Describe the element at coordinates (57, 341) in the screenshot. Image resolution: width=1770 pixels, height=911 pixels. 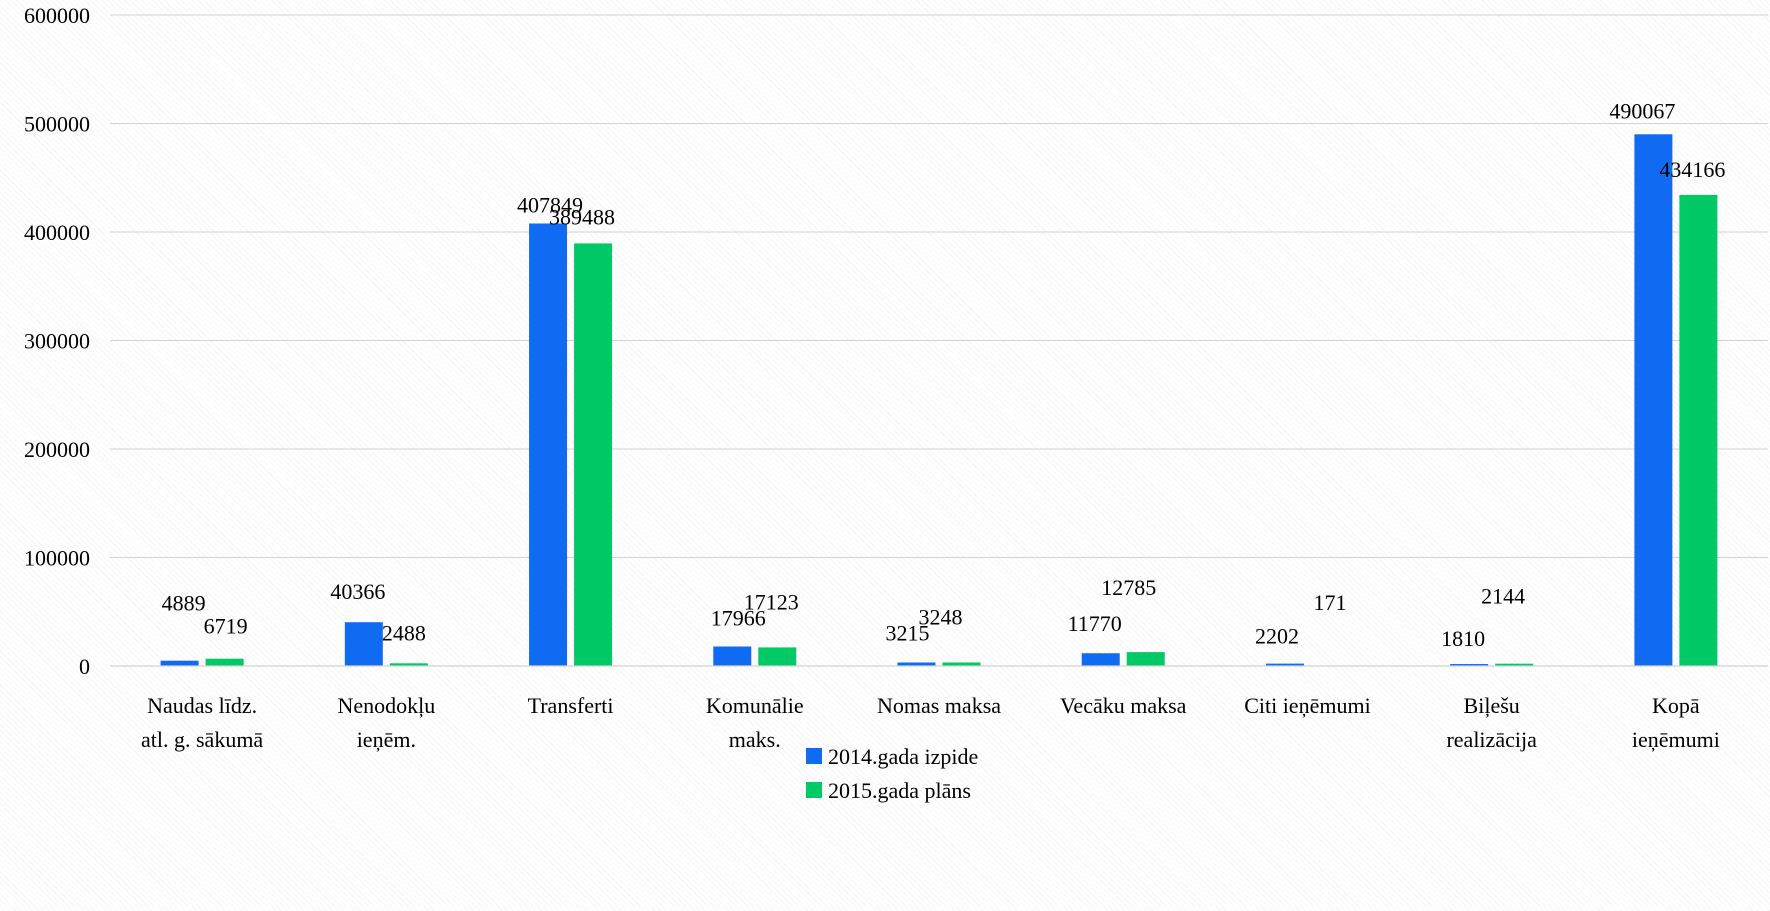
I see `y-tick-label: 300000` at that location.